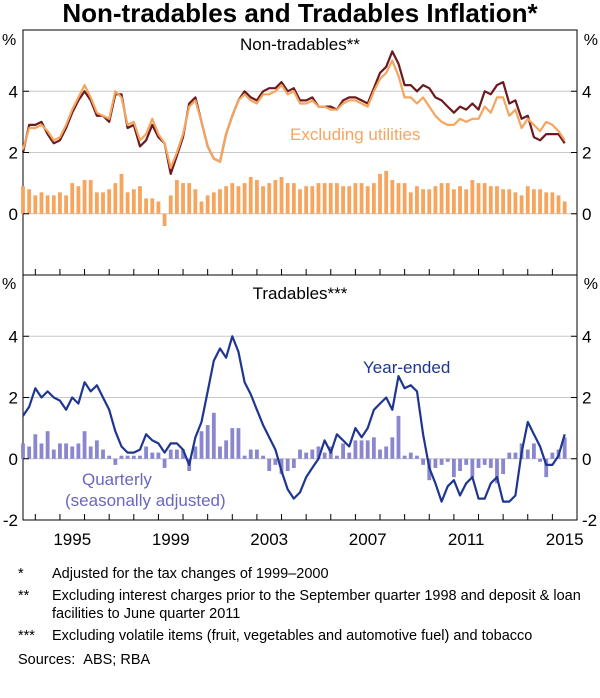  What do you see at coordinates (300, 293) in the screenshot?
I see `panel-title-tradables: Tradables***` at bounding box center [300, 293].